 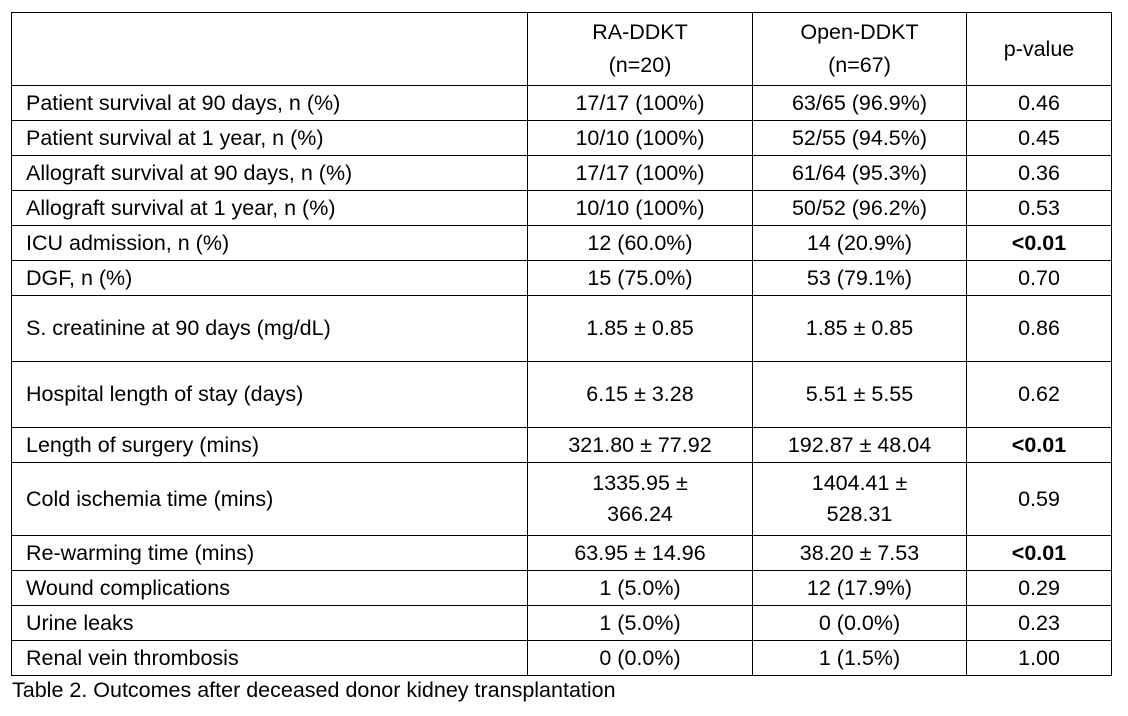 What do you see at coordinates (269, 553) in the screenshot?
I see `row-label: Re-warming time (mins)` at bounding box center [269, 553].